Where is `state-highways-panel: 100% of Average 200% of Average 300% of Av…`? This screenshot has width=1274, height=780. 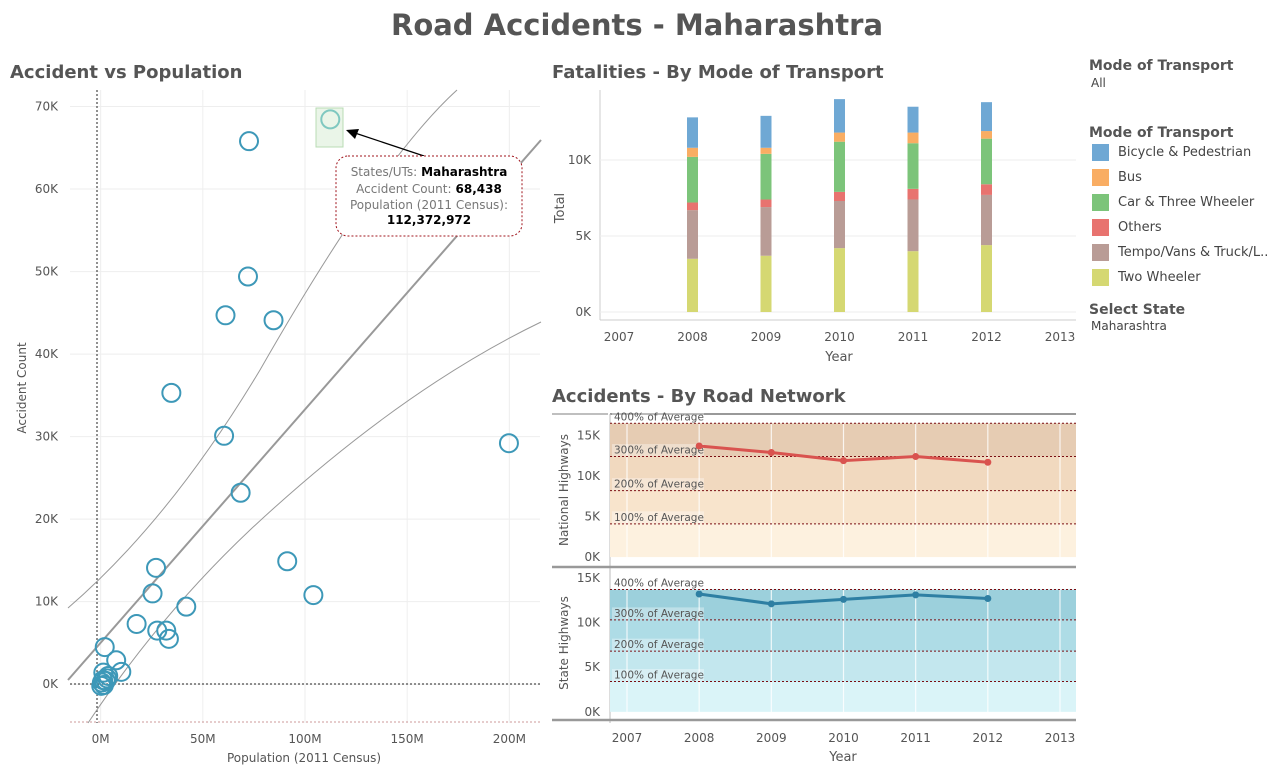
state-highways-panel: 100% of Average 200% of Average 300% of Av… is located at coordinates (826, 644).